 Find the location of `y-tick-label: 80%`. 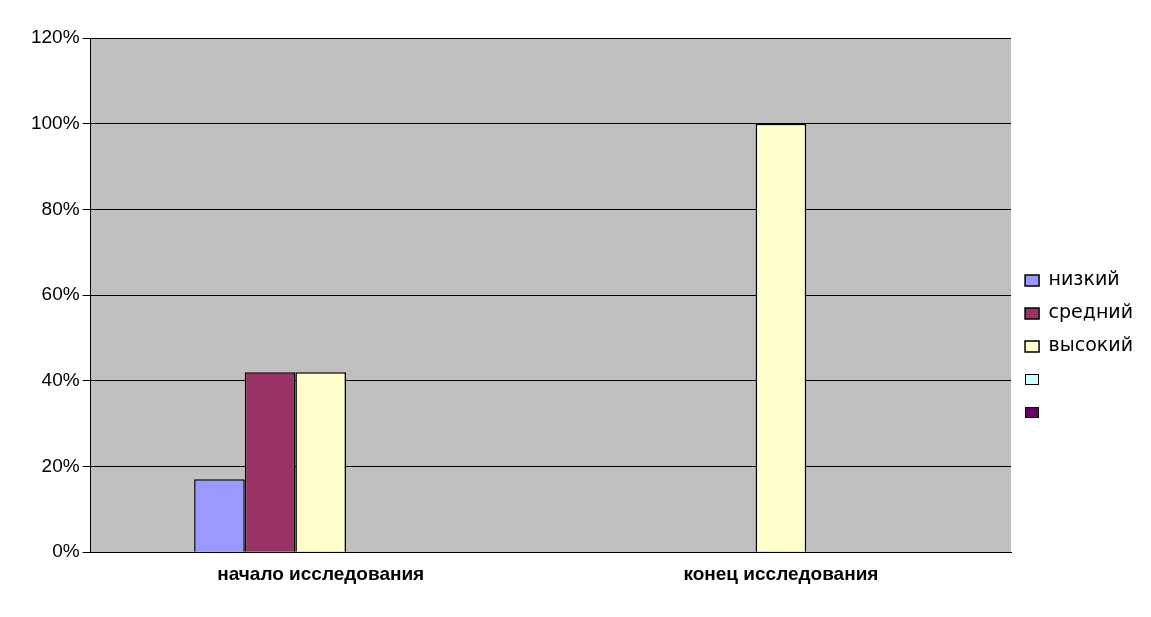

y-tick-label: 80% is located at coordinates (60, 208).